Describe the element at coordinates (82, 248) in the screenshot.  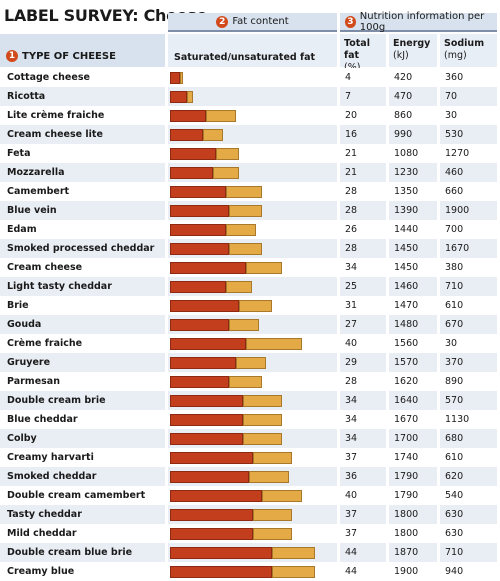
I see `cheese-name: Smoked processed cheddar` at that location.